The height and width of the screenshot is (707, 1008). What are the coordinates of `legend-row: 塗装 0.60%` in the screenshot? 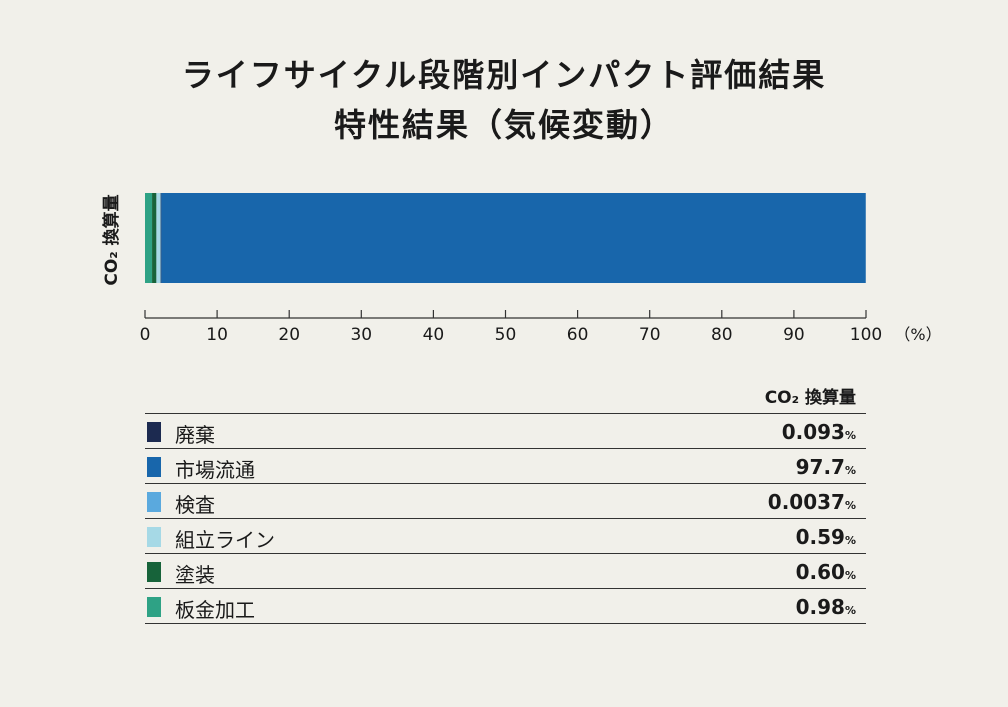 It's located at (505, 571).